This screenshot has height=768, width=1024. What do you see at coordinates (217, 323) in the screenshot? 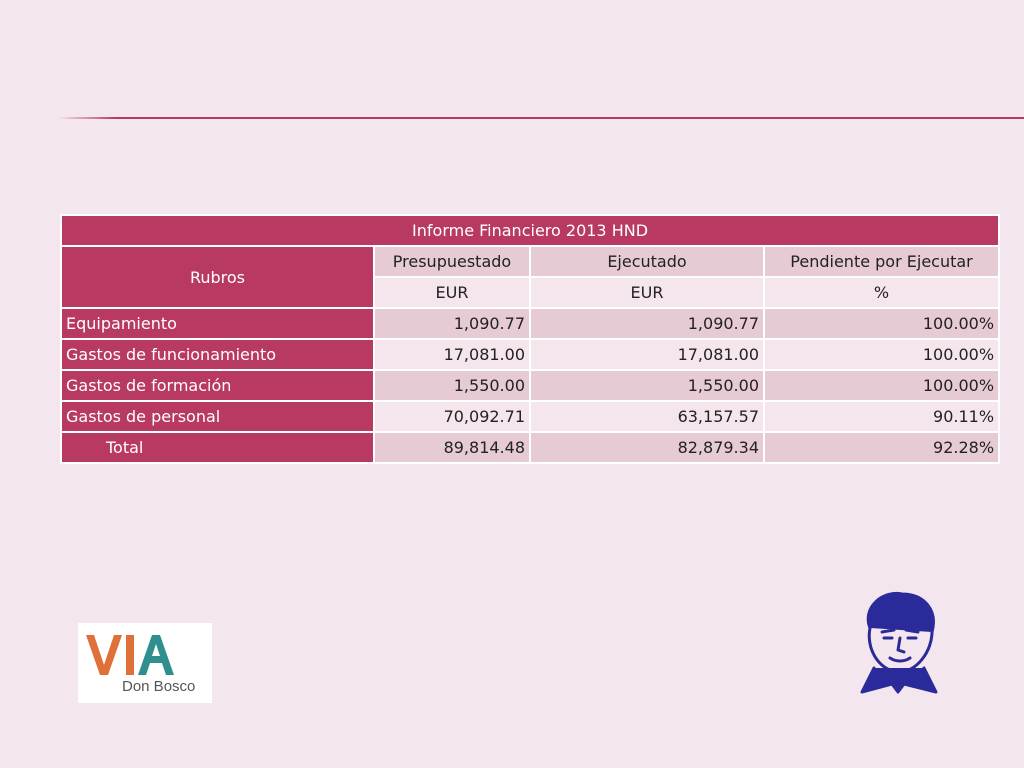
I see `row-label: Equipamiento` at bounding box center [217, 323].